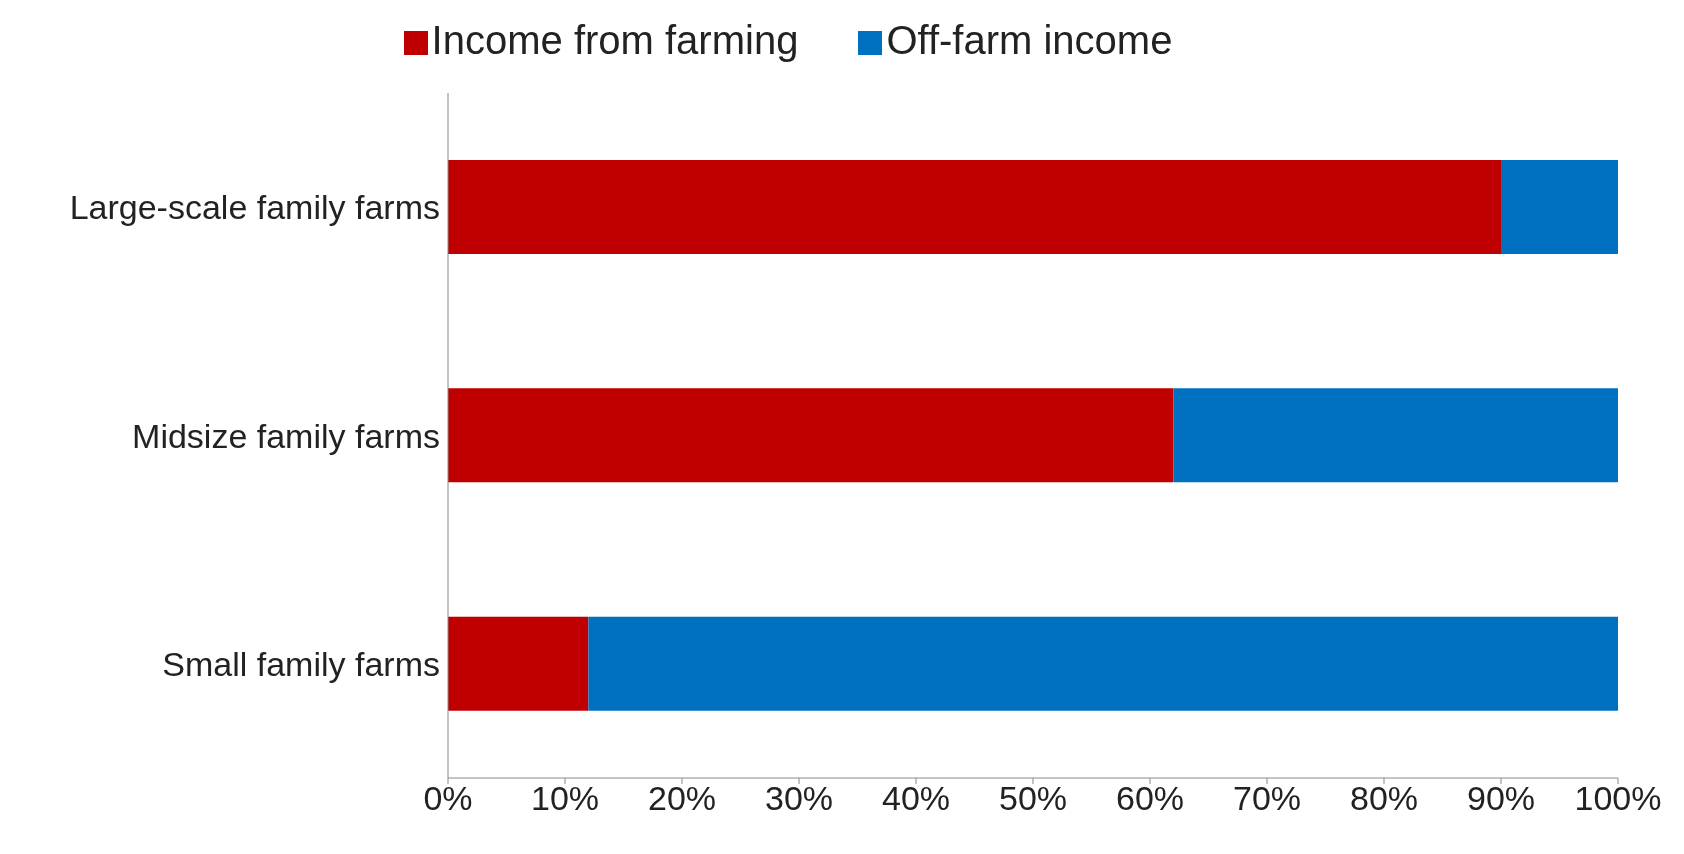 This screenshot has height=854, width=1684. I want to click on x-tick-label: 10%, so click(565, 798).